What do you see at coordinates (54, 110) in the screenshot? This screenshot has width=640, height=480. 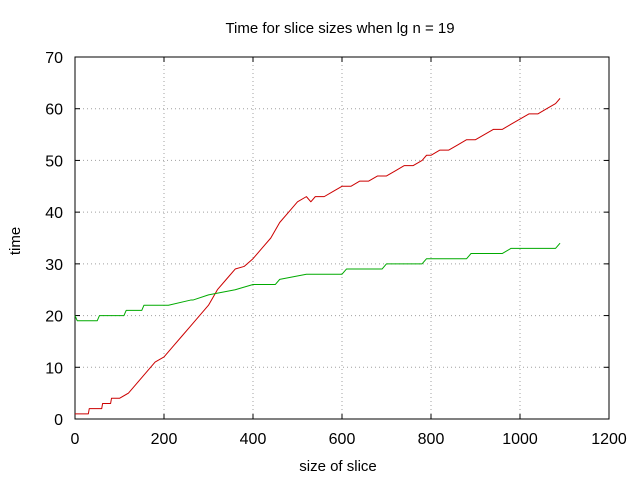 I see `y-tick-label: 60` at bounding box center [54, 110].